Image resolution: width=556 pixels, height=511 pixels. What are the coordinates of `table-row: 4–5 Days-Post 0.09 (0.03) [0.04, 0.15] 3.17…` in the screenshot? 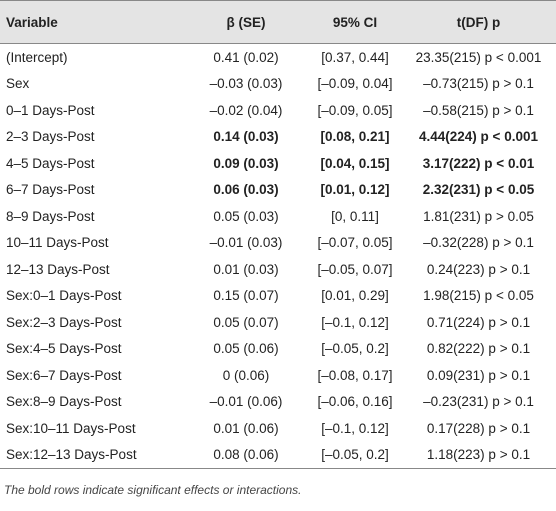 It's located at (278, 163).